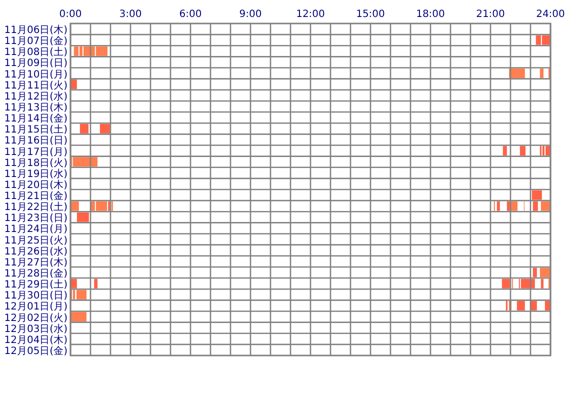 The width and height of the screenshot is (570, 400). I want to click on y-tick-label: 11月24日(月), so click(36, 230).